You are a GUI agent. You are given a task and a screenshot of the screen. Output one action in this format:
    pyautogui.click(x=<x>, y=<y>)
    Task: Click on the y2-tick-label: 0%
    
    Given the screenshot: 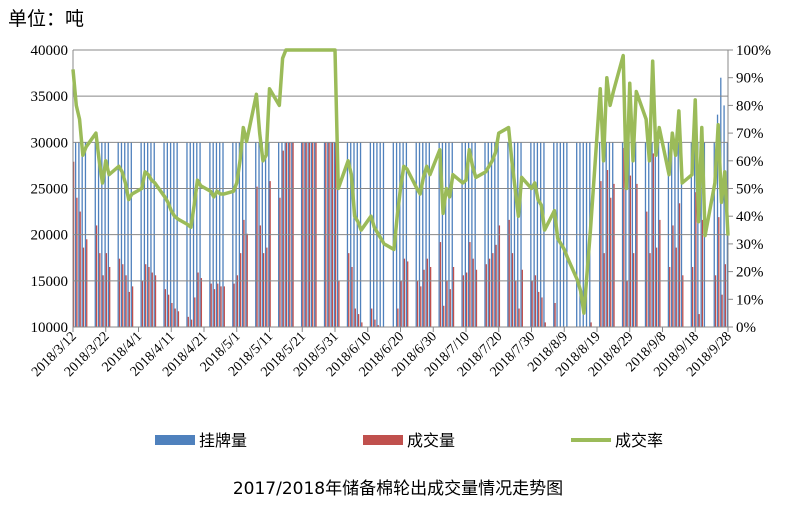 What is the action you would take?
    pyautogui.click(x=746, y=328)
    